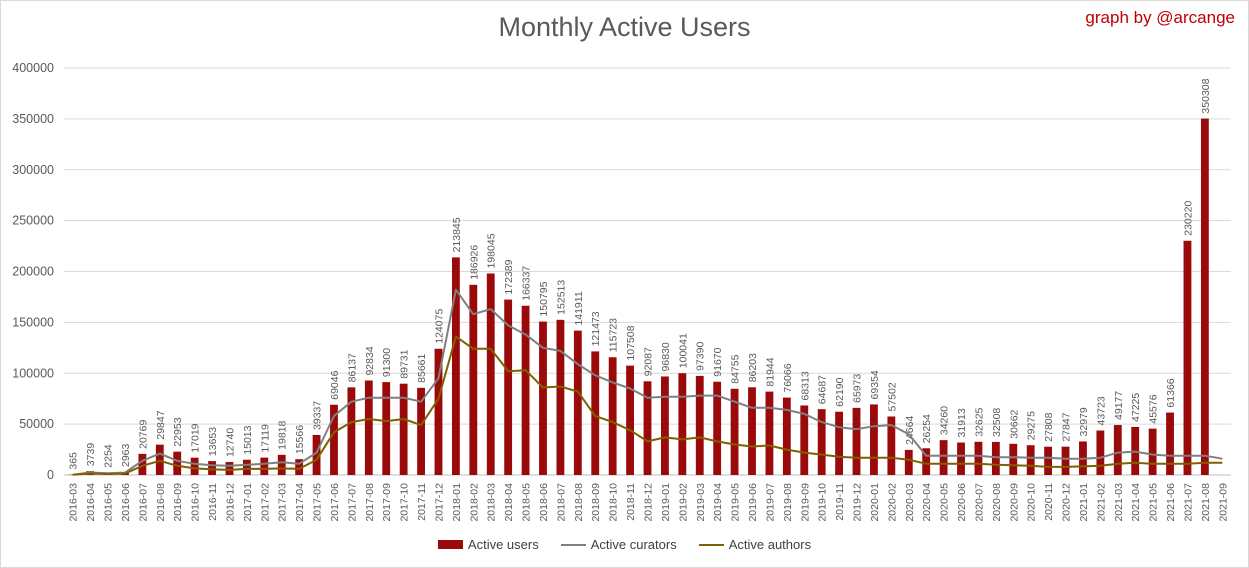  What do you see at coordinates (1206, 502) in the screenshot?
I see `x-tick-label: 2021-08` at bounding box center [1206, 502].